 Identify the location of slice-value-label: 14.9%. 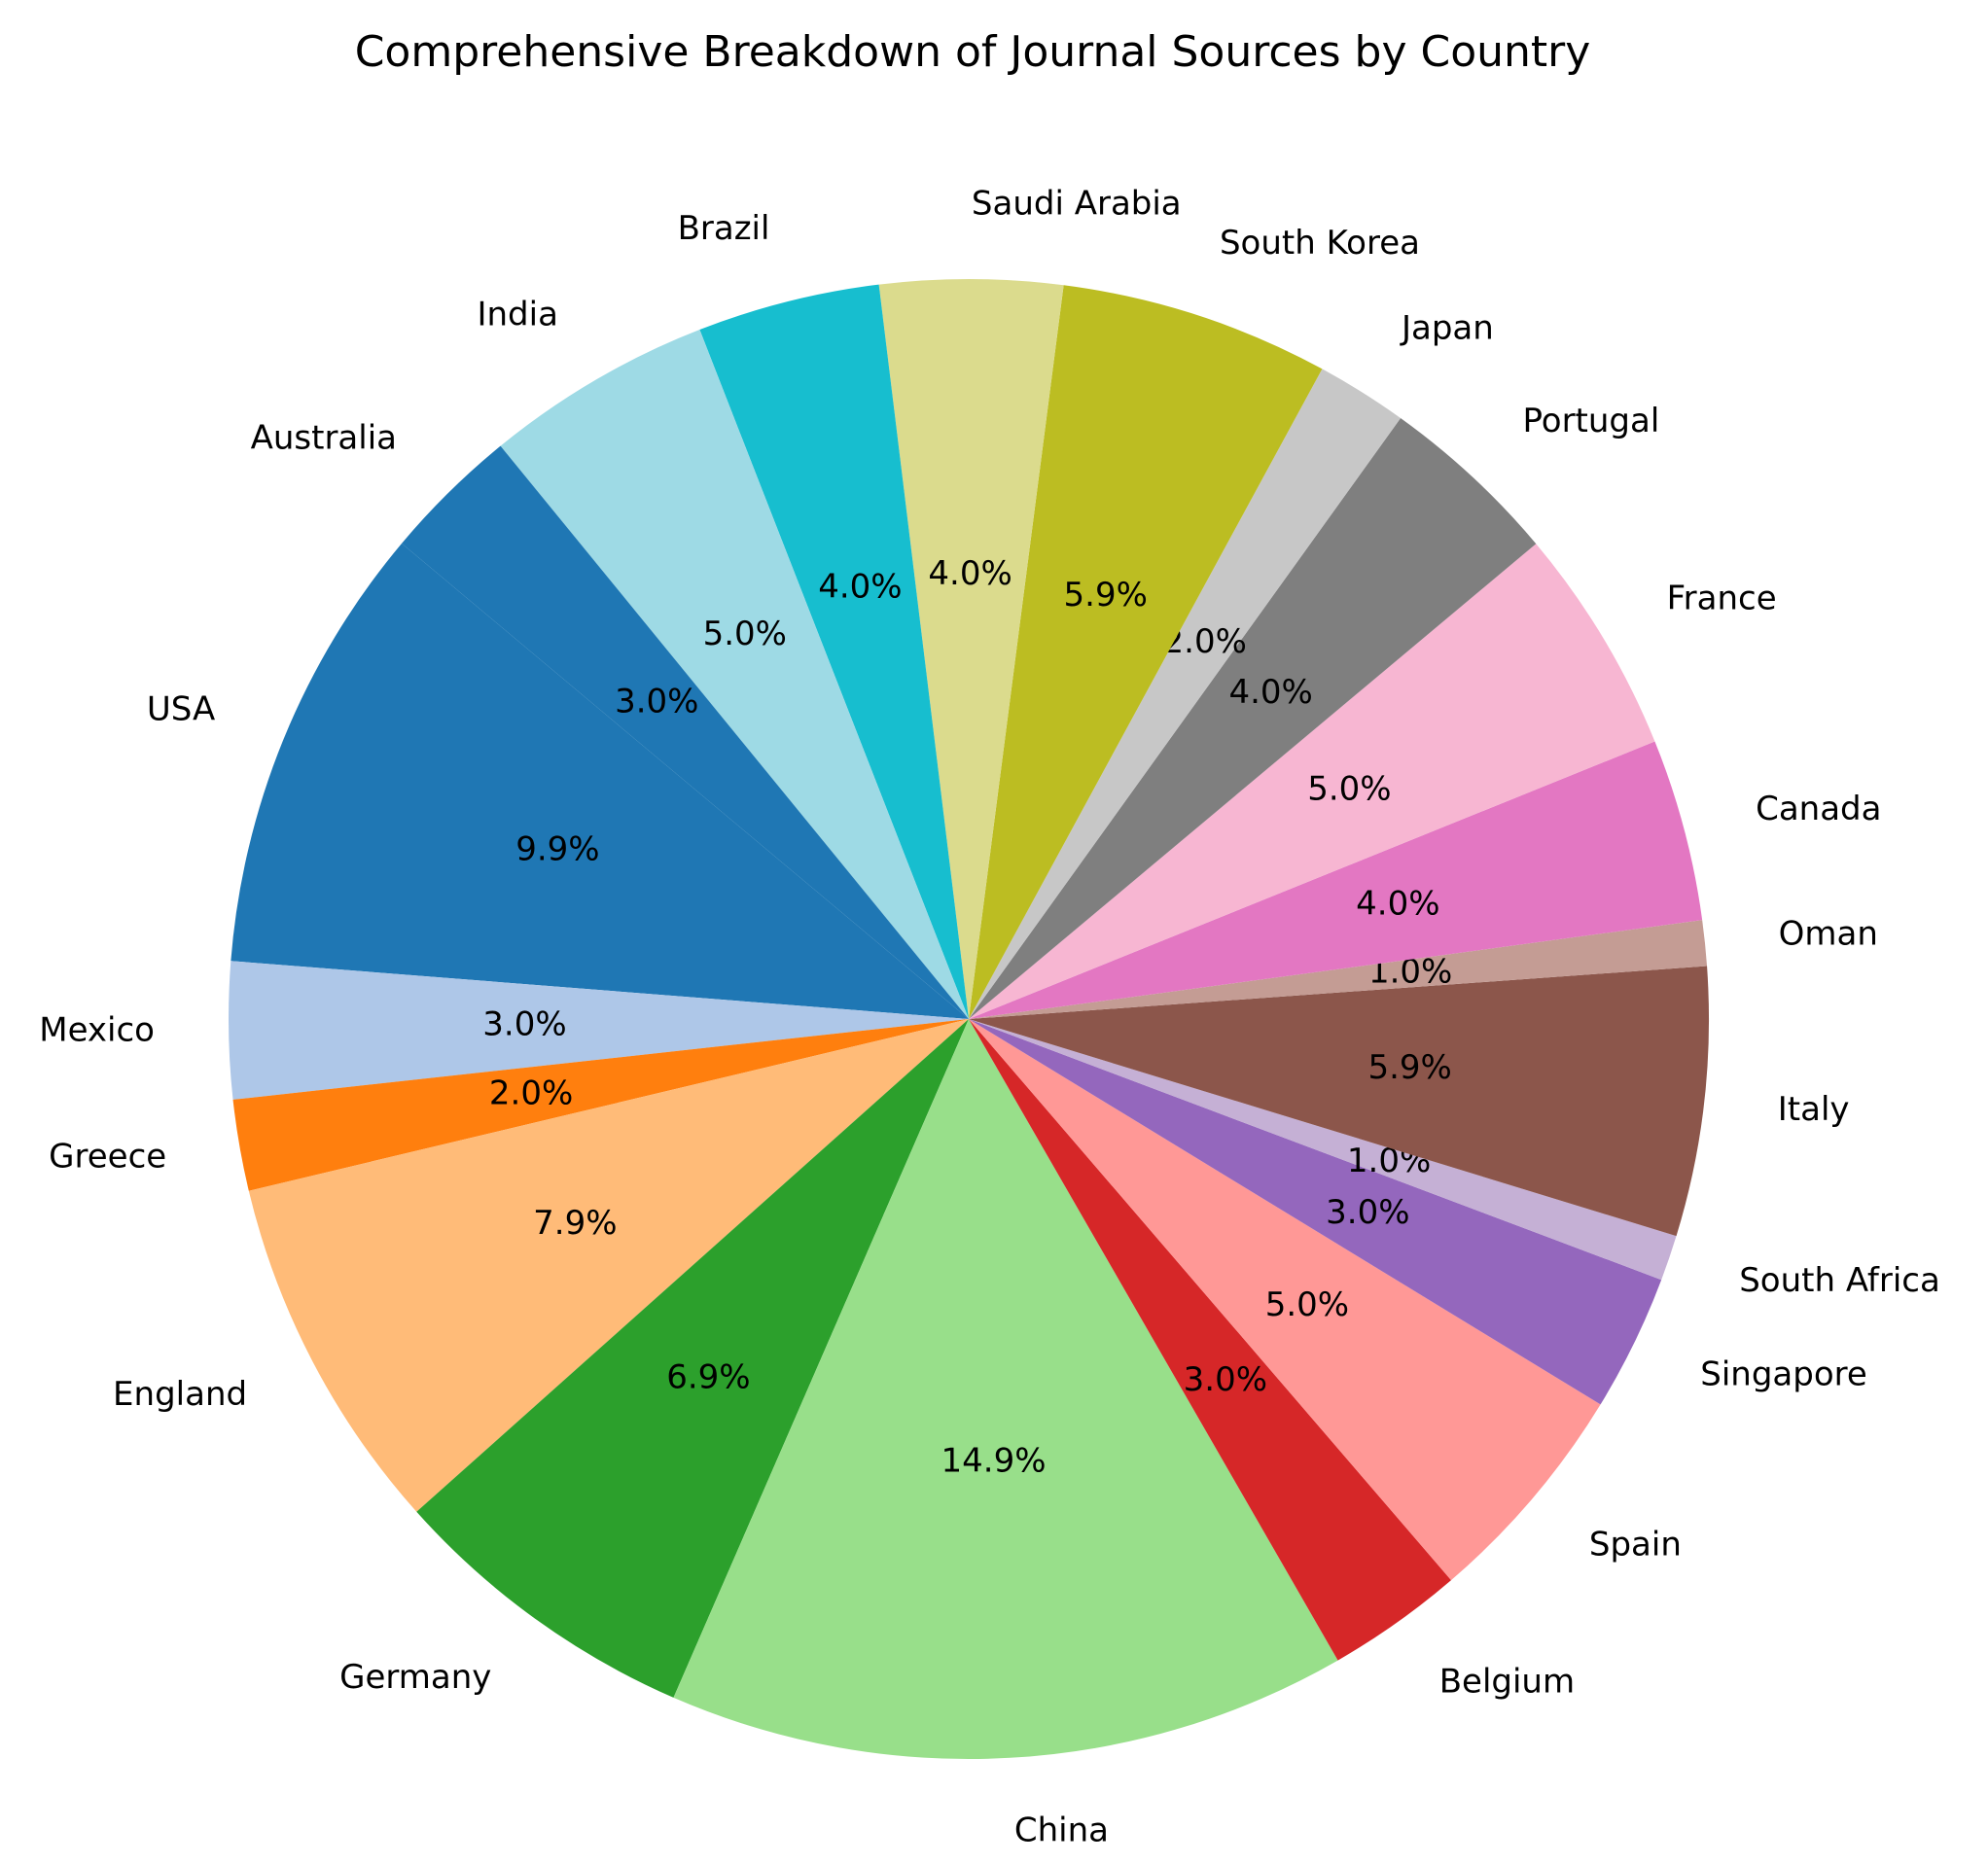
(994, 1460).